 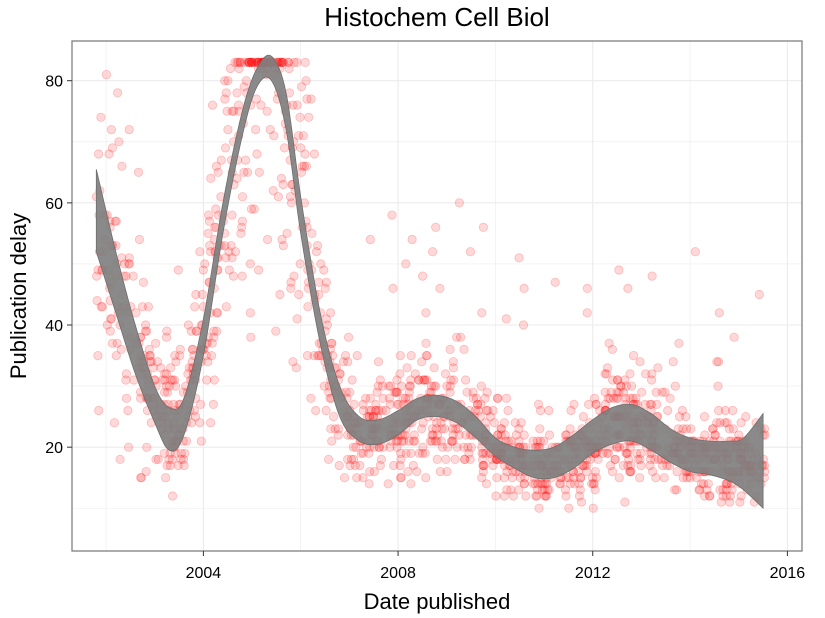 What do you see at coordinates (54, 82) in the screenshot?
I see `y-tick-label: 80` at bounding box center [54, 82].